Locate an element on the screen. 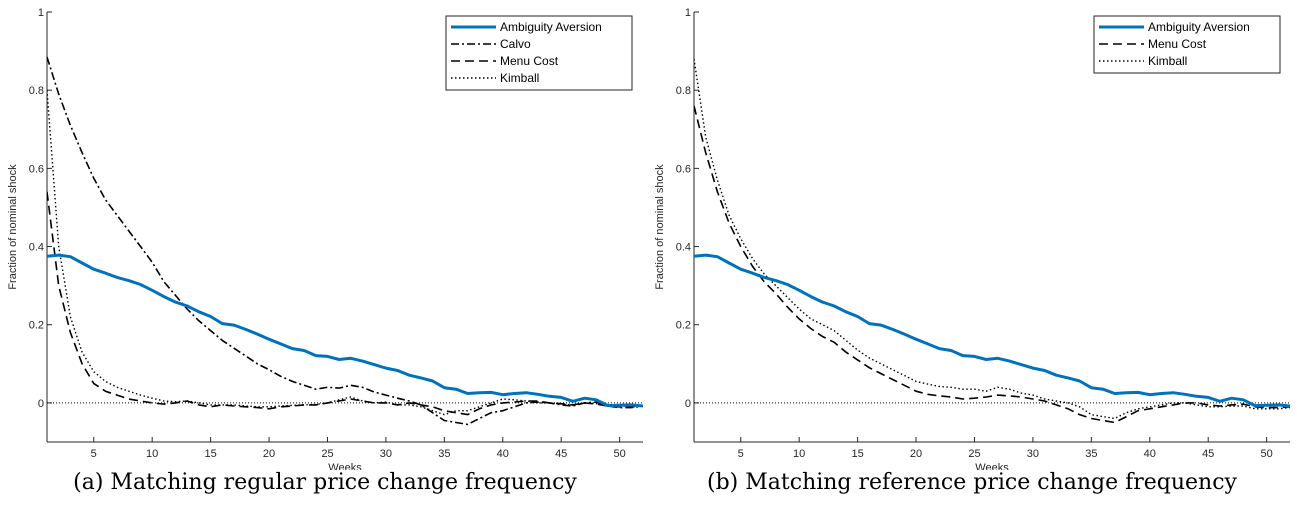 This screenshot has height=525, width=1297. legend-entry-label: Calvo is located at coordinates (515, 44).